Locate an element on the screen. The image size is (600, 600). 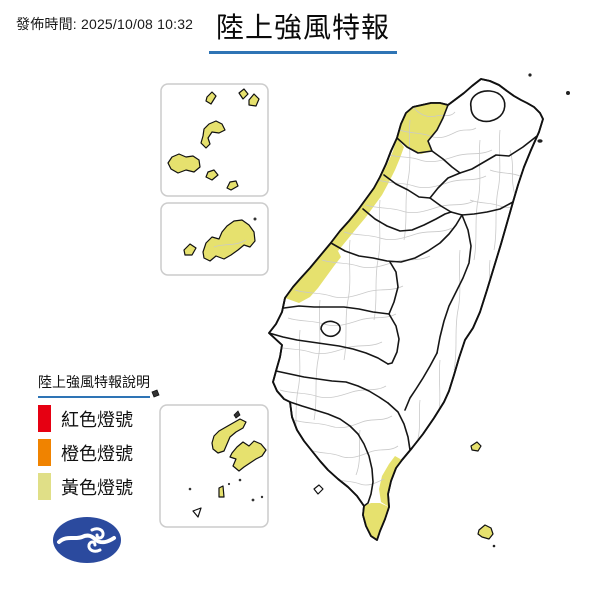
red-light-swatch is located at coordinates (44, 418).